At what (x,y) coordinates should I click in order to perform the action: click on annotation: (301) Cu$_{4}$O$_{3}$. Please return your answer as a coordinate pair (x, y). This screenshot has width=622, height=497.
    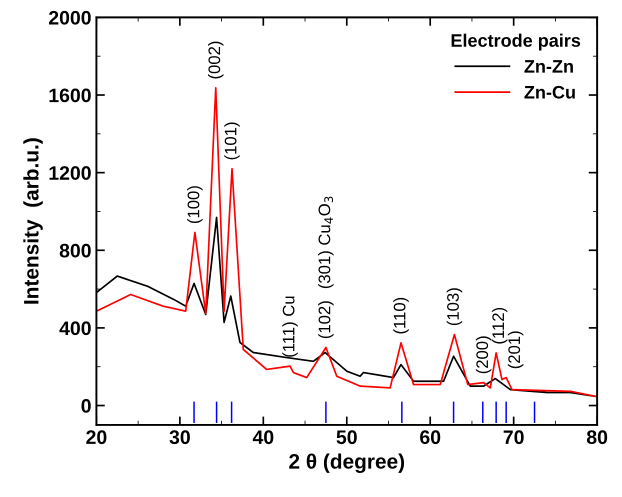
    Looking at the image, I should click on (326, 242).